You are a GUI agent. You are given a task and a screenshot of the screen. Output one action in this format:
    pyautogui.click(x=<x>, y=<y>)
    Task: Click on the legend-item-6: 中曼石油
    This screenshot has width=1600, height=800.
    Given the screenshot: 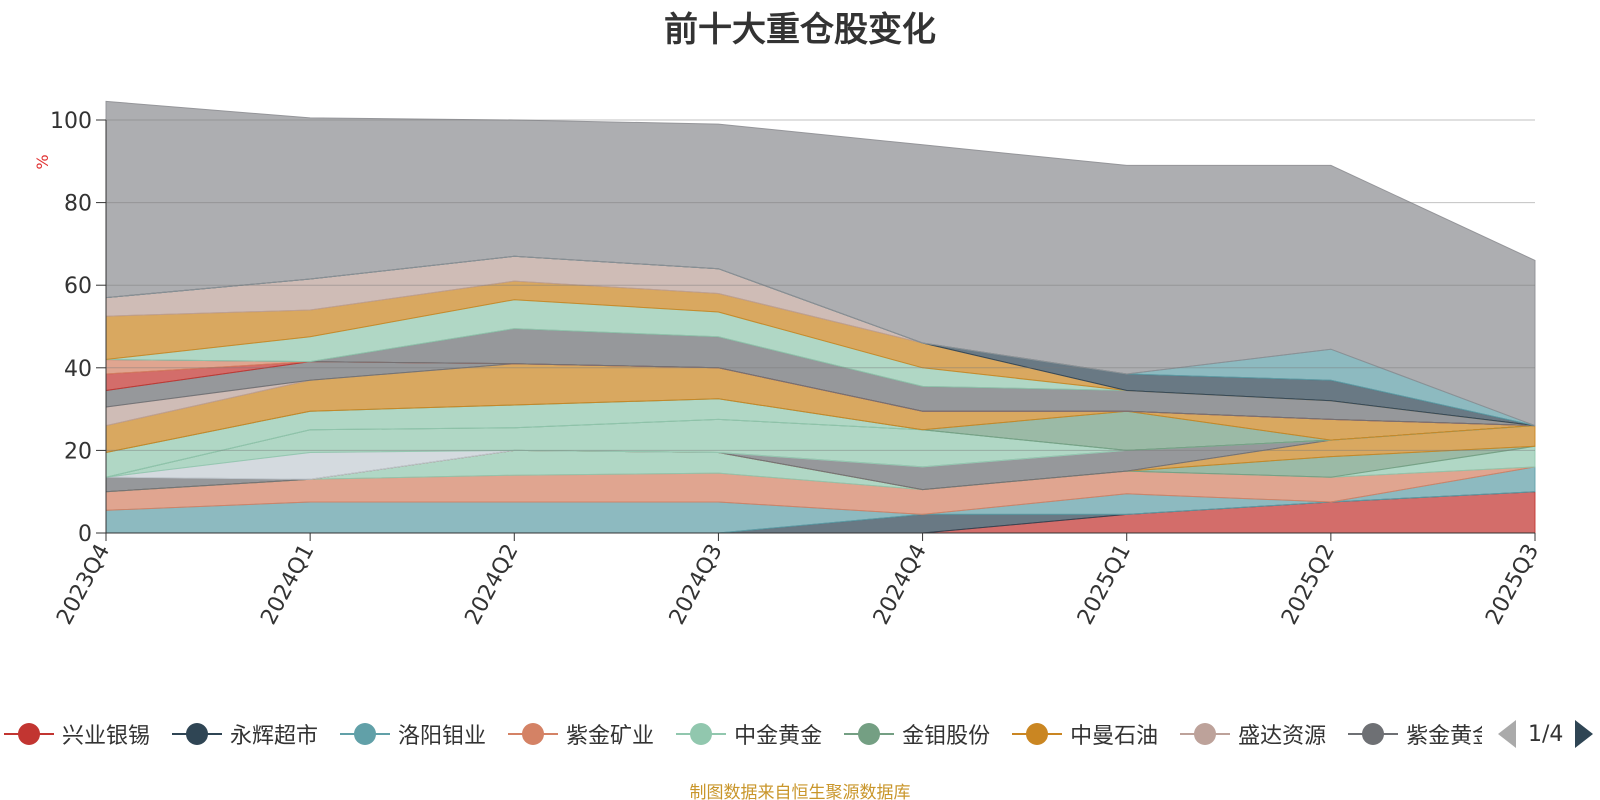 What is the action you would take?
    pyautogui.click(x=1085, y=734)
    